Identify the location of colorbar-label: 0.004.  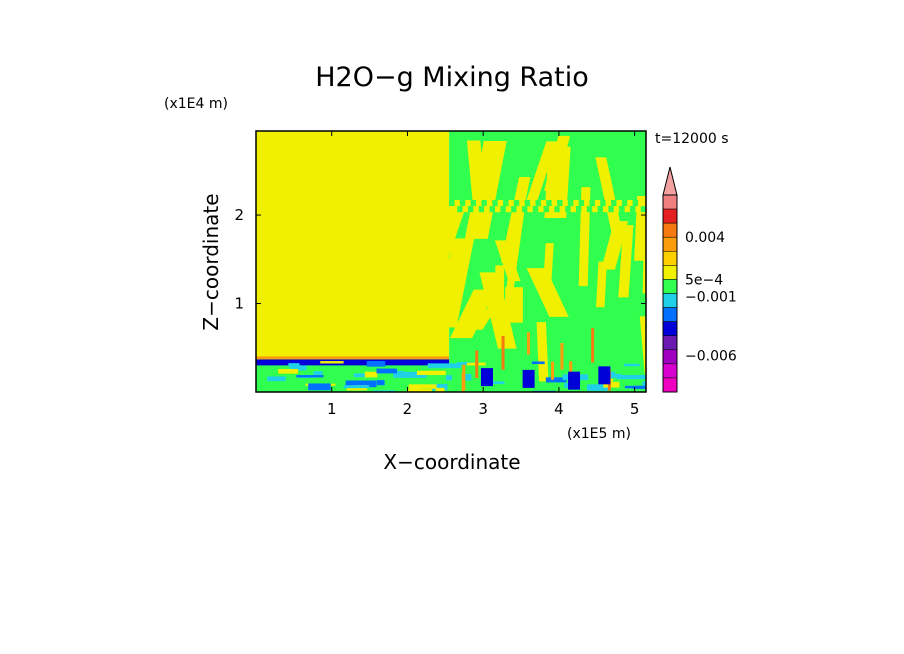
(705, 238).